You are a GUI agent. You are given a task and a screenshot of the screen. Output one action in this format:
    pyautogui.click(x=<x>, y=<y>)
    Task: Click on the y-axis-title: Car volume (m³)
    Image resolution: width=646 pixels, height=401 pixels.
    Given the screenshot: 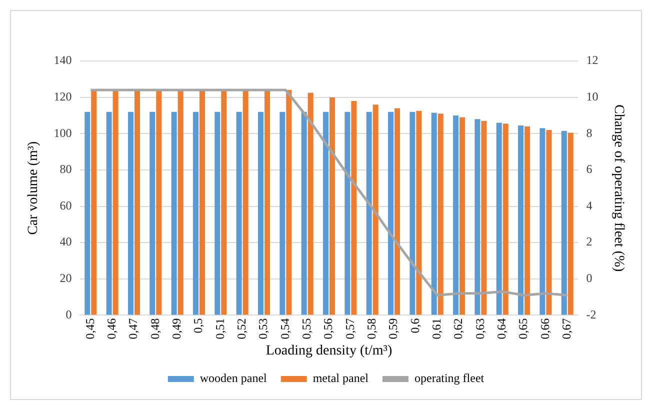 What is the action you would take?
    pyautogui.click(x=34, y=187)
    